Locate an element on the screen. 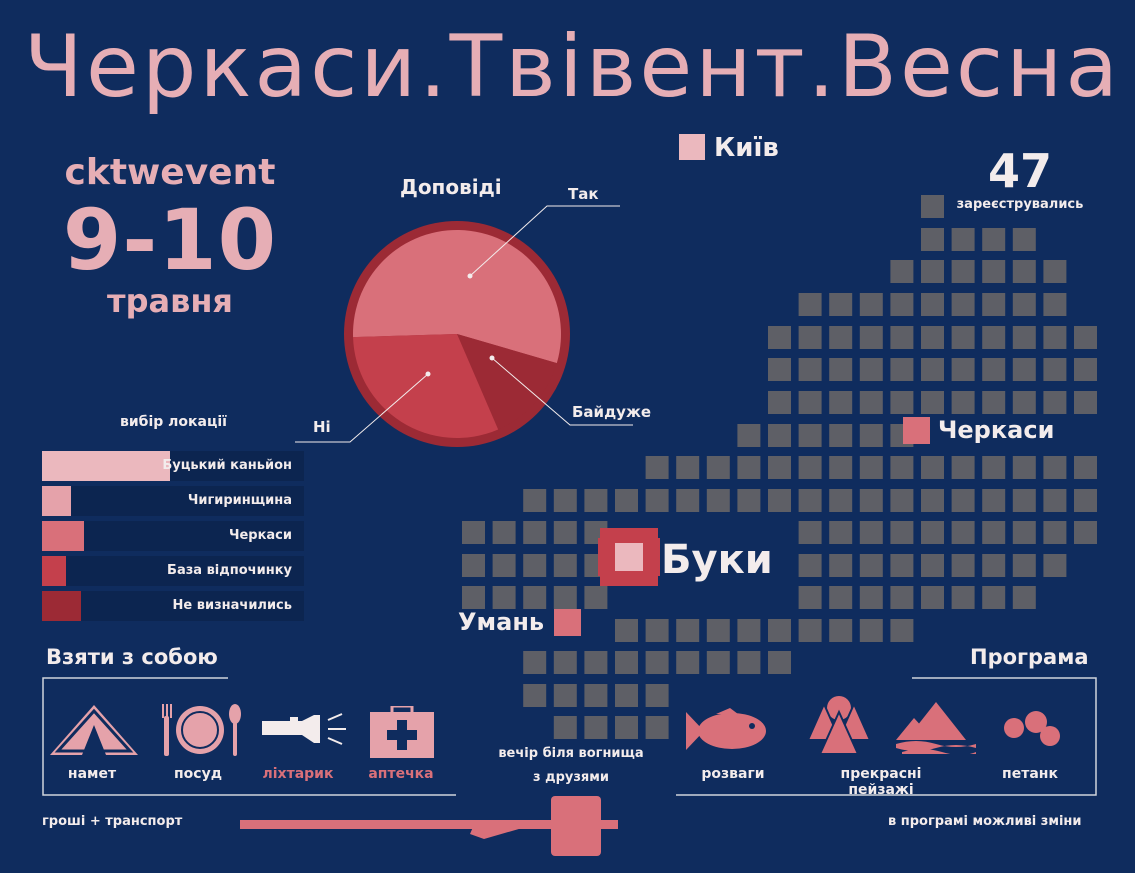 This screenshot has width=1135, height=873. leader-yes is located at coordinates (544, 241).